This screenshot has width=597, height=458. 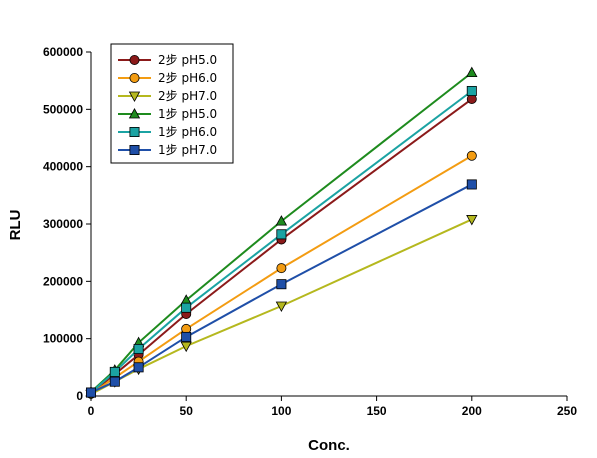 I want to click on x-tick-label: 50, so click(x=187, y=411).